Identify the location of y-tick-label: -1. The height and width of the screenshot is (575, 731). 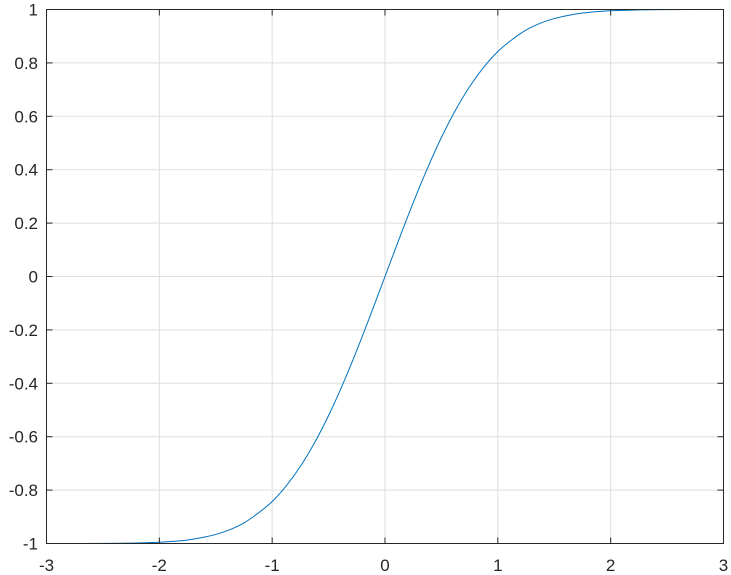
(30, 544).